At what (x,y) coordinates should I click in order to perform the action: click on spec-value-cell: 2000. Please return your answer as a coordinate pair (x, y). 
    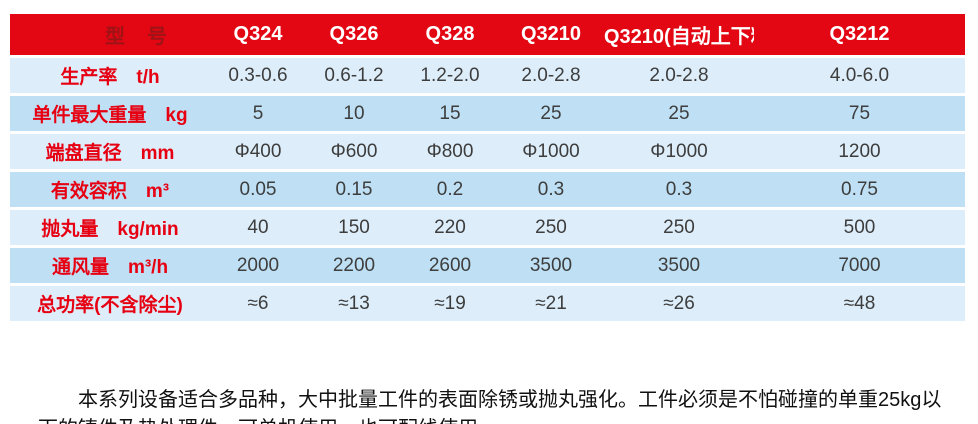
    Looking at the image, I should click on (258, 266).